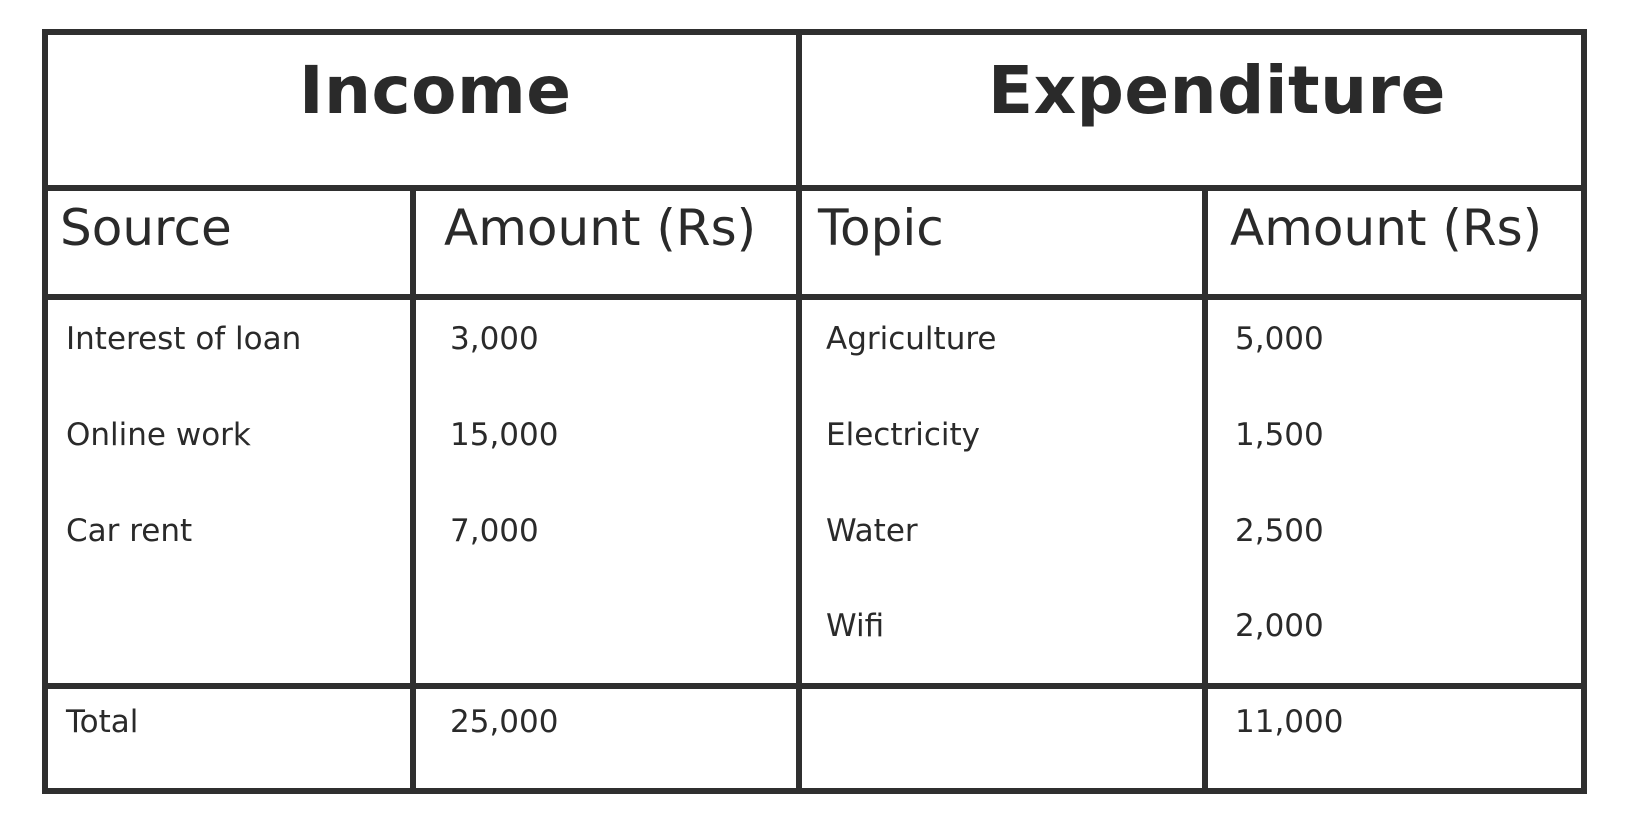 This screenshot has height=825, width=1625. Describe the element at coordinates (102, 722) in the screenshot. I see `income-total-label: Total` at that location.